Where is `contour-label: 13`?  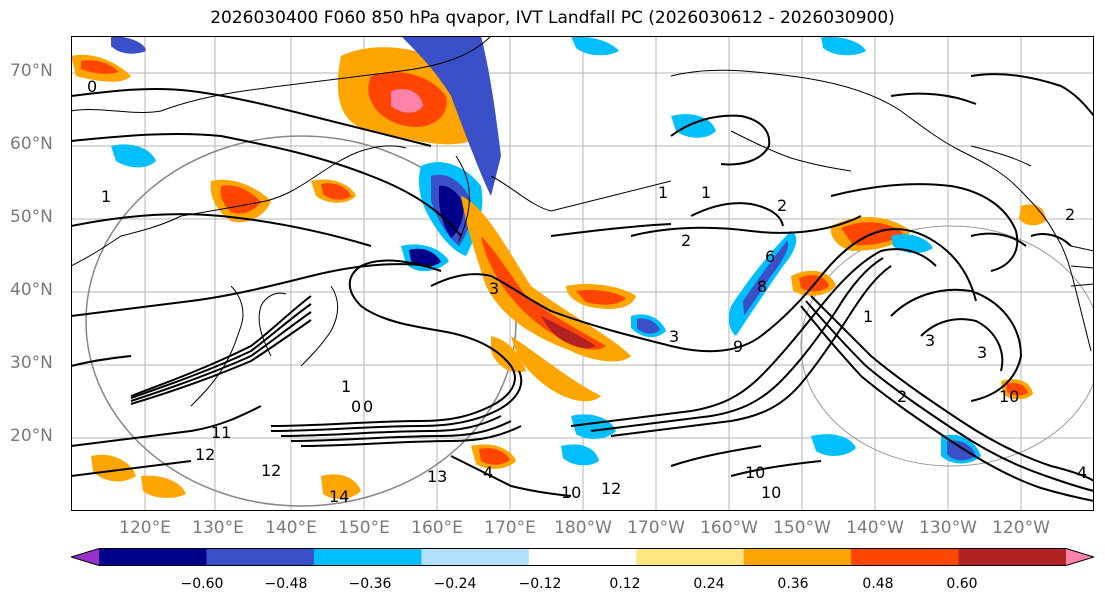 contour-label: 13 is located at coordinates (437, 476).